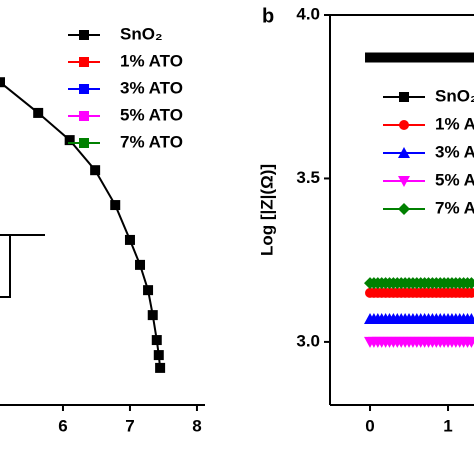 This screenshot has width=474, height=474. Describe the element at coordinates (268, 16) in the screenshot. I see `panel-label: b` at that location.